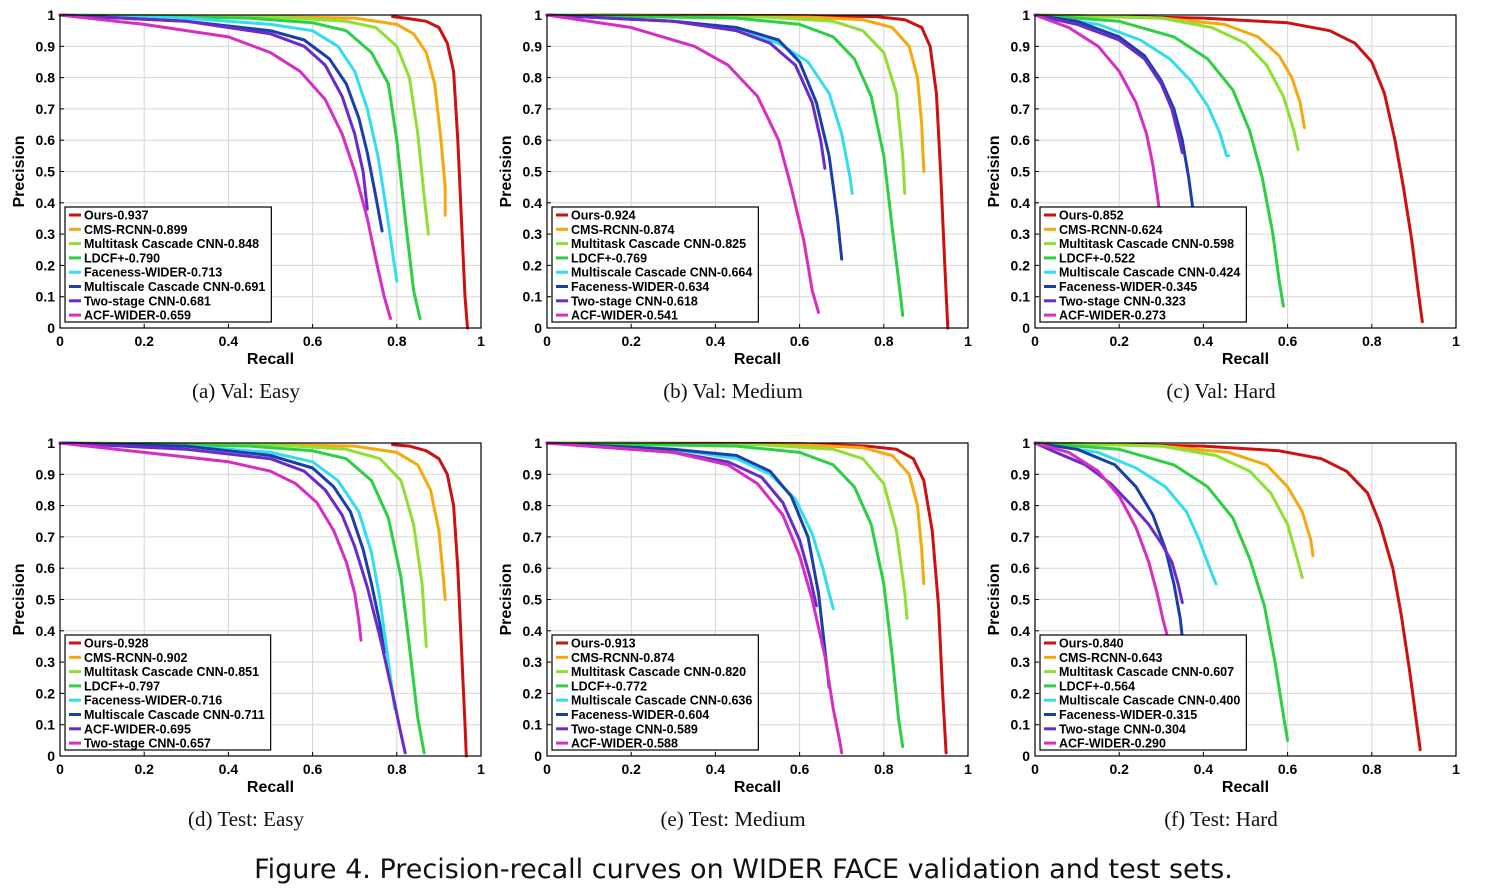 This screenshot has width=1487, height=896. What do you see at coordinates (1021, 725) in the screenshot?
I see `y-tick-label: 0.1` at bounding box center [1021, 725].